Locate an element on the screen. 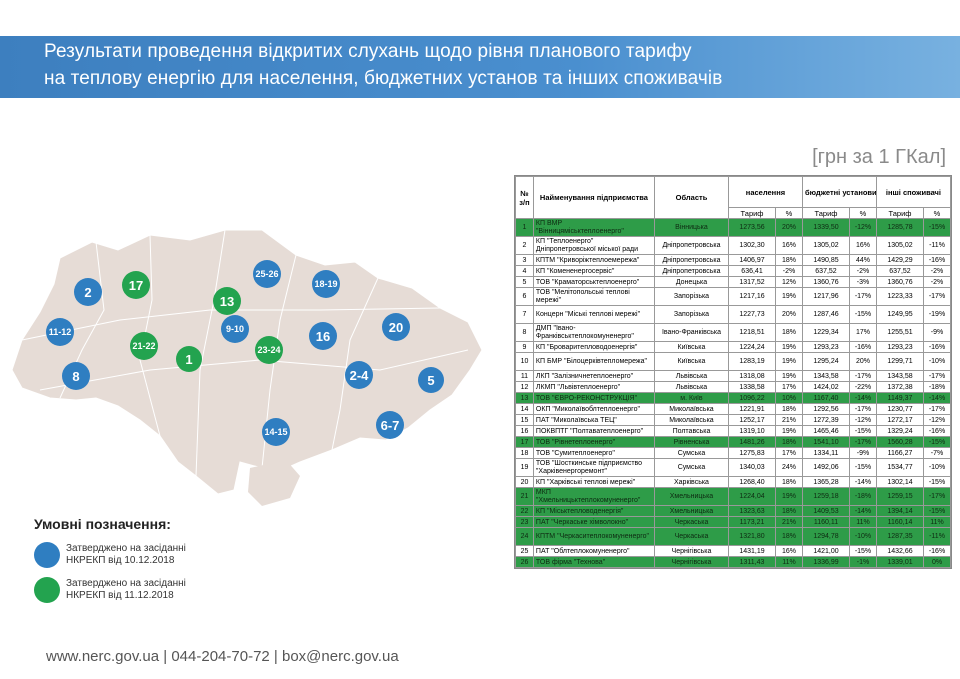  cell-t2: 1292,56 is located at coordinates (826, 409).